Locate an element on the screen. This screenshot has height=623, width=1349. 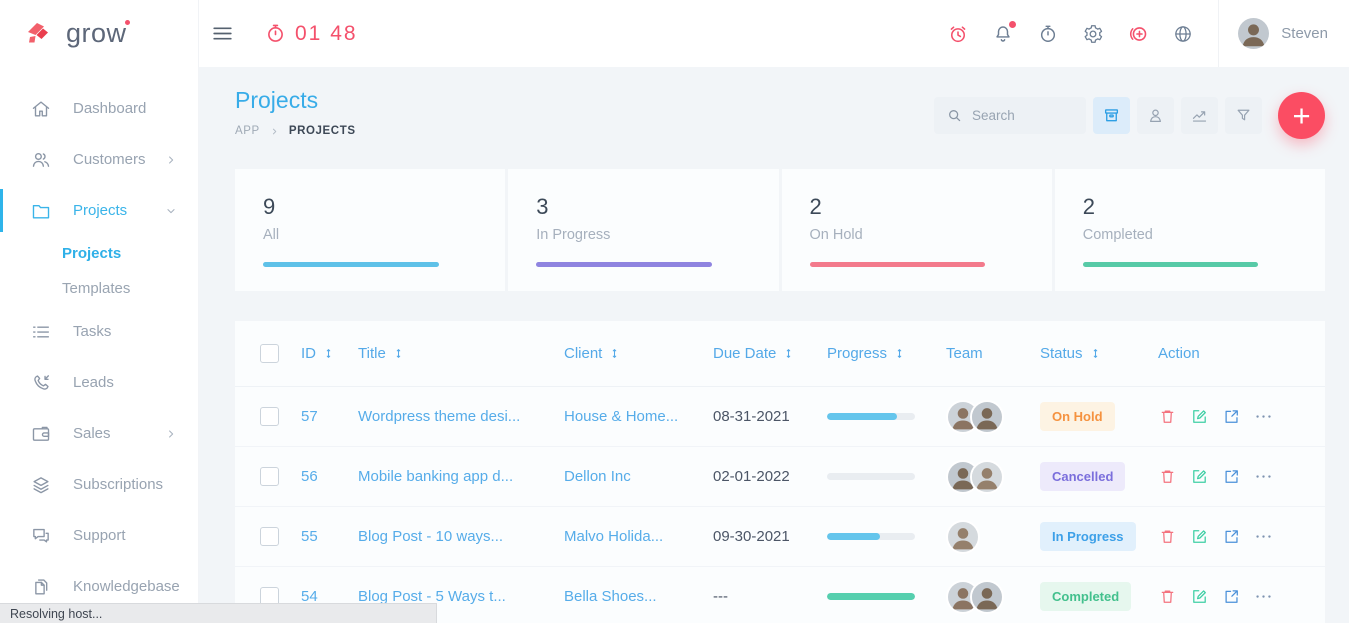
column-header-due-date: Due Date is located at coordinates (770, 353).